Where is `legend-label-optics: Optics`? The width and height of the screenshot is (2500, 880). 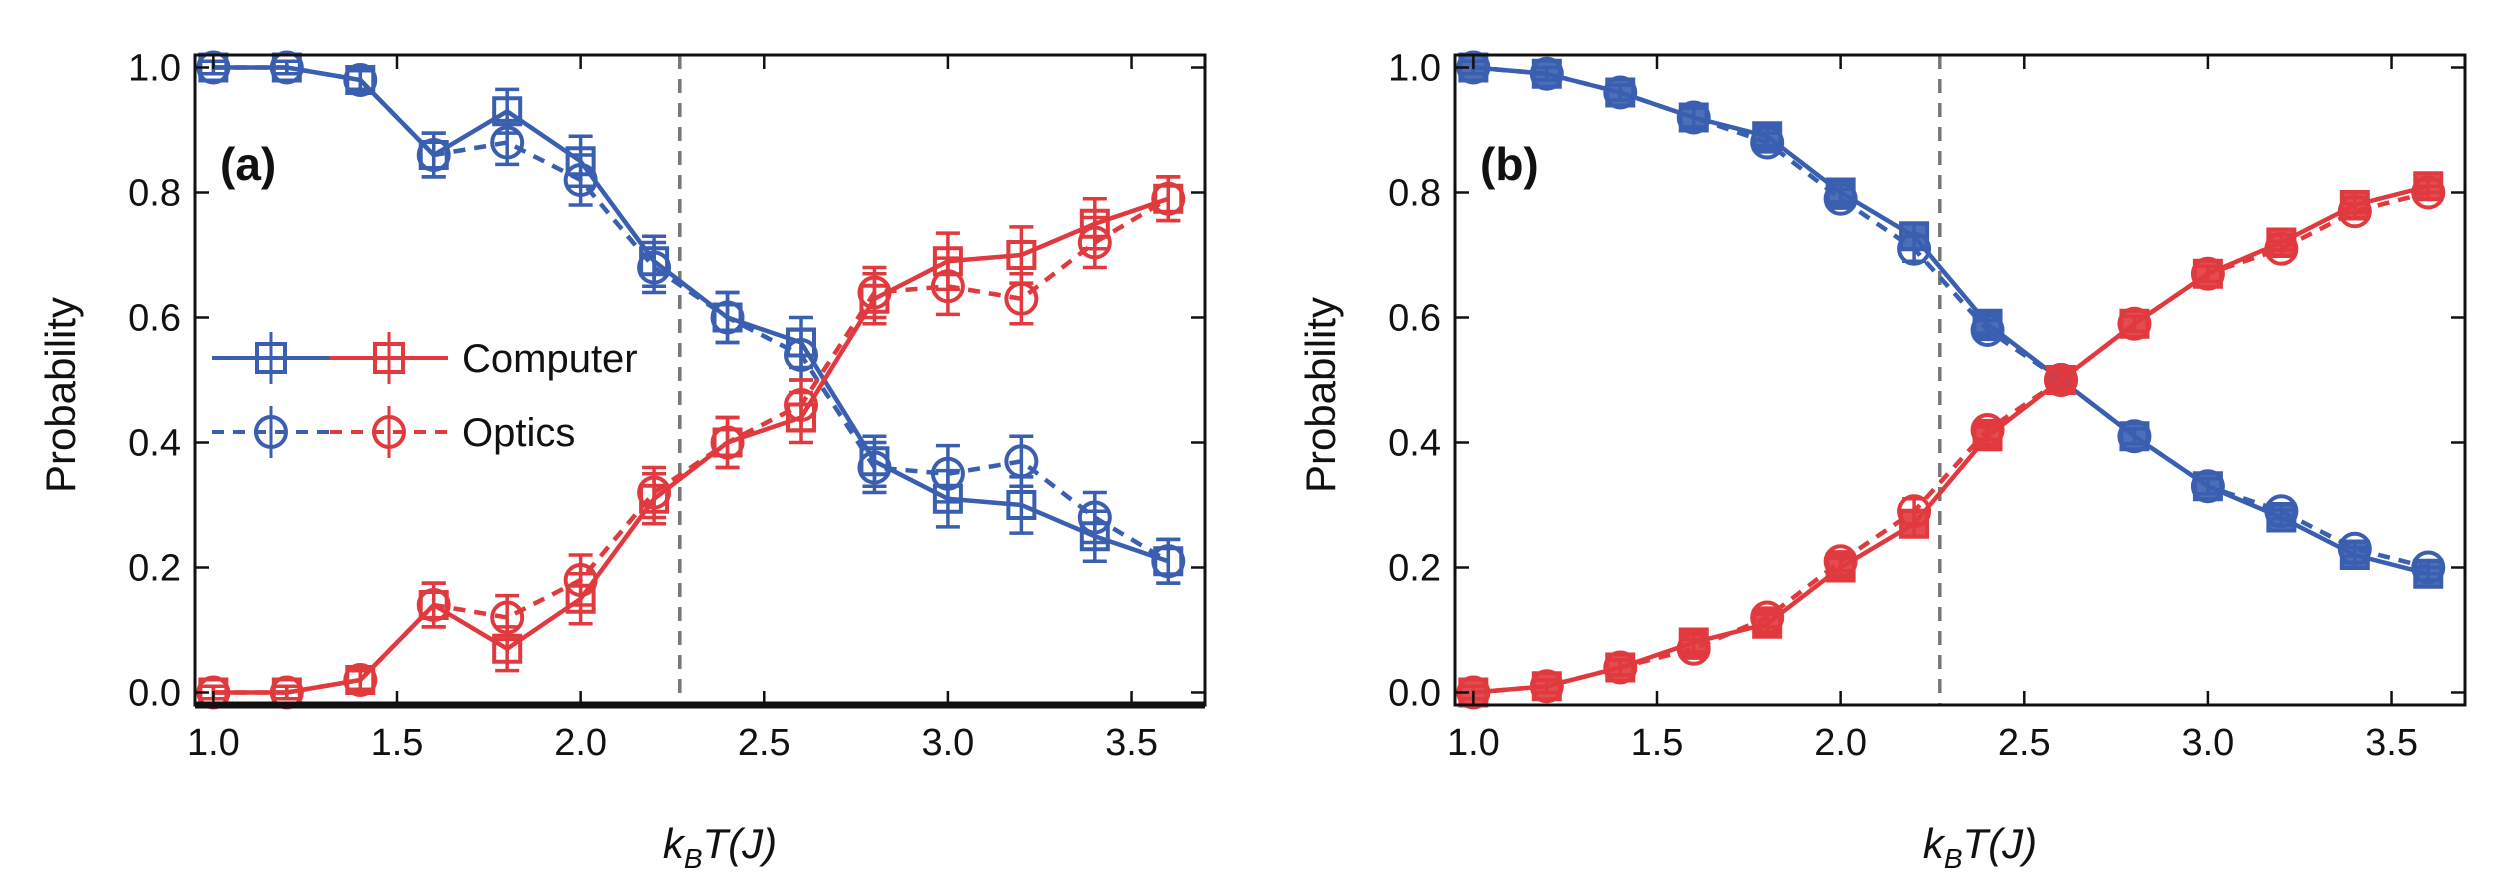
legend-label-optics: Optics is located at coordinates (518, 433).